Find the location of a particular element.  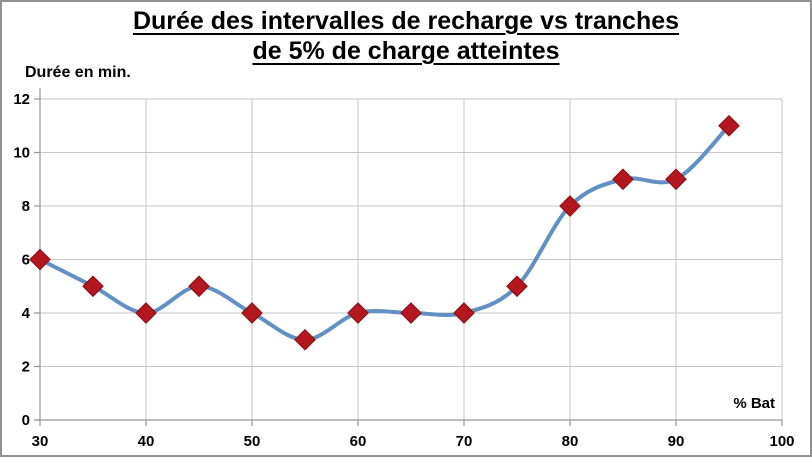

x-tick-label: 80 is located at coordinates (570, 441).